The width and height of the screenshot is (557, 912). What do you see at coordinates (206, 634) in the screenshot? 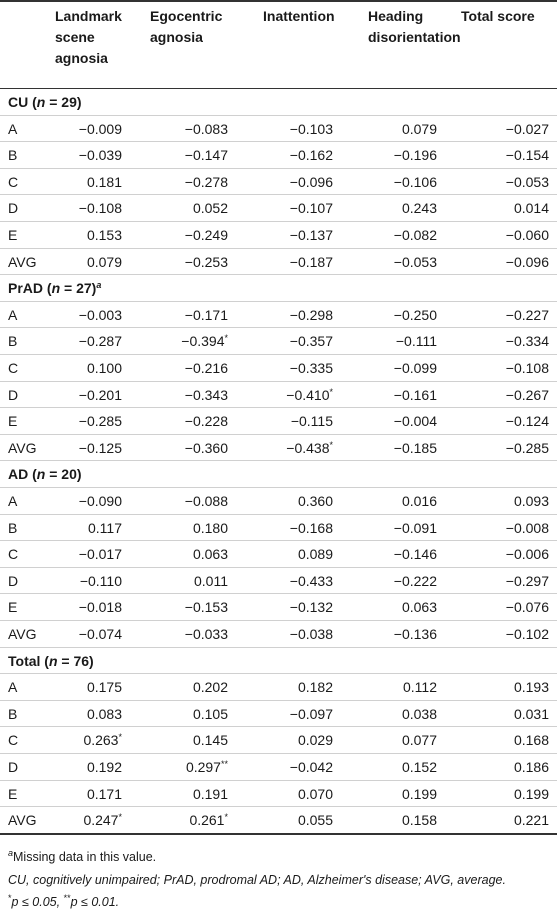
I see `cell: −0.033` at bounding box center [206, 634].